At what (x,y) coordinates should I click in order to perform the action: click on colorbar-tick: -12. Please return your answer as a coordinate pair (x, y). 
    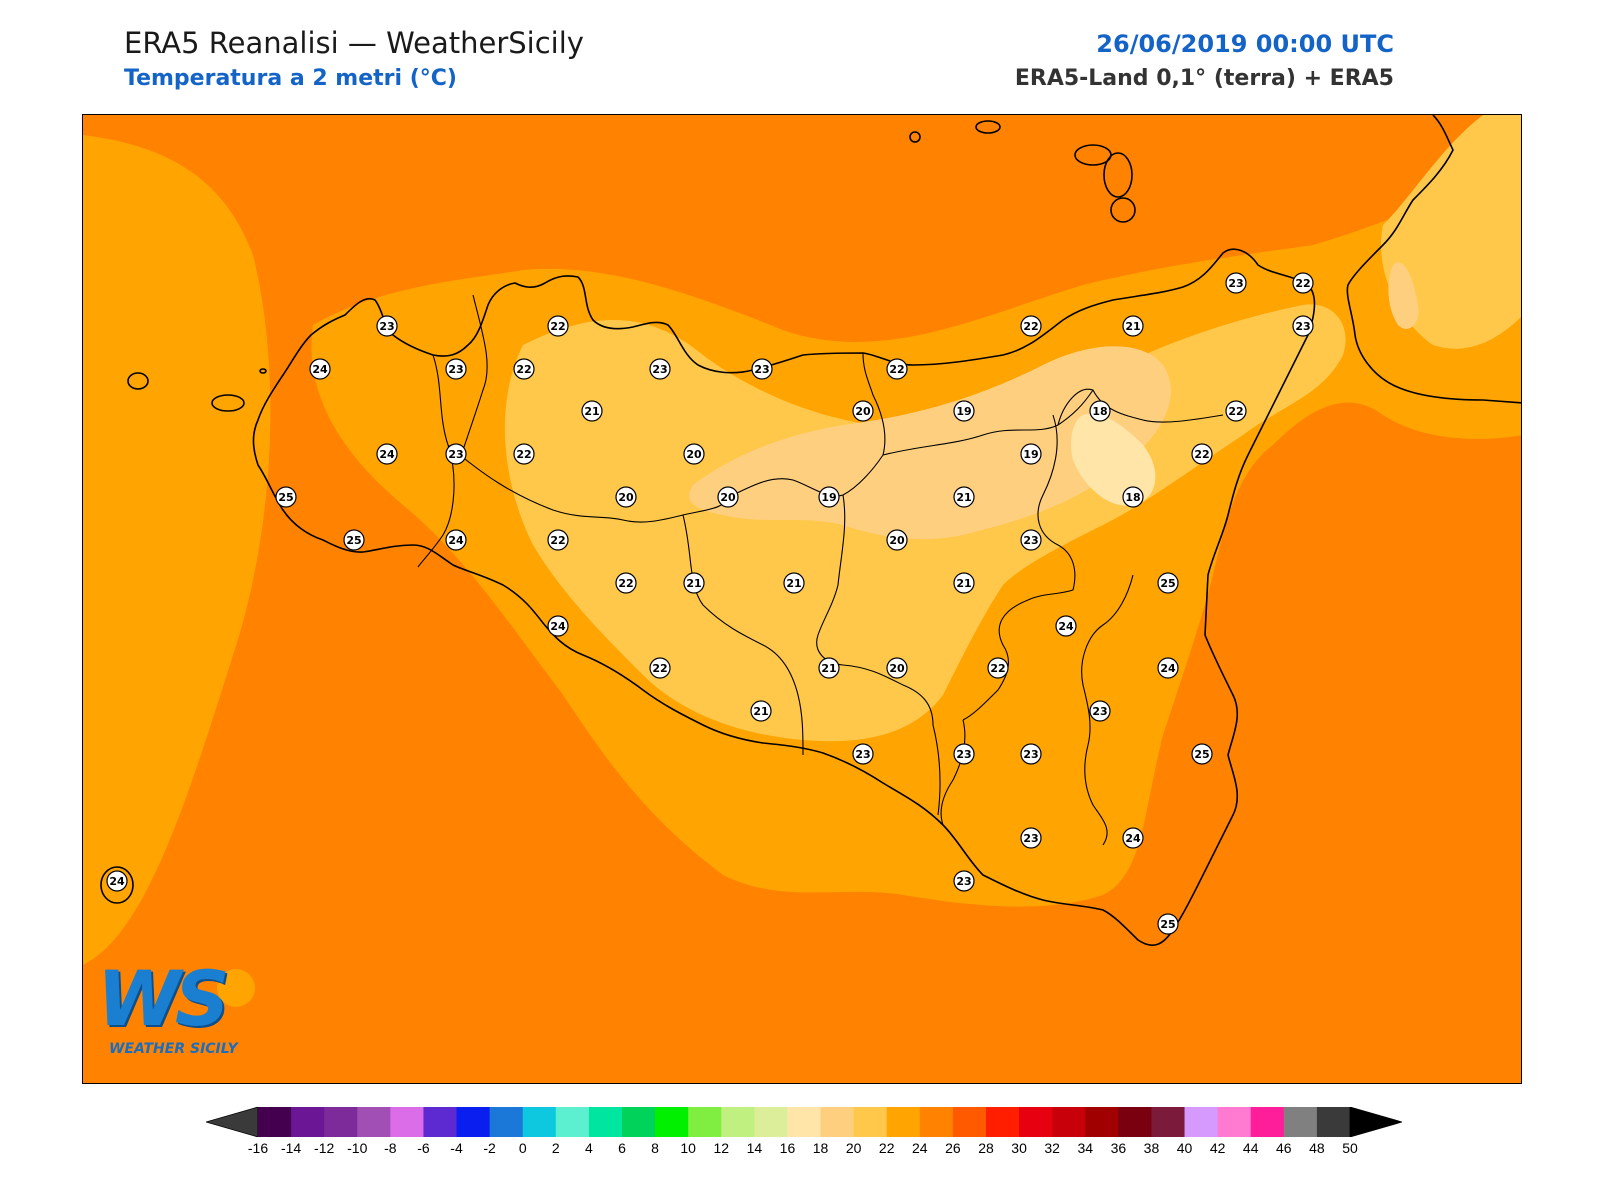
    Looking at the image, I should click on (324, 1148).